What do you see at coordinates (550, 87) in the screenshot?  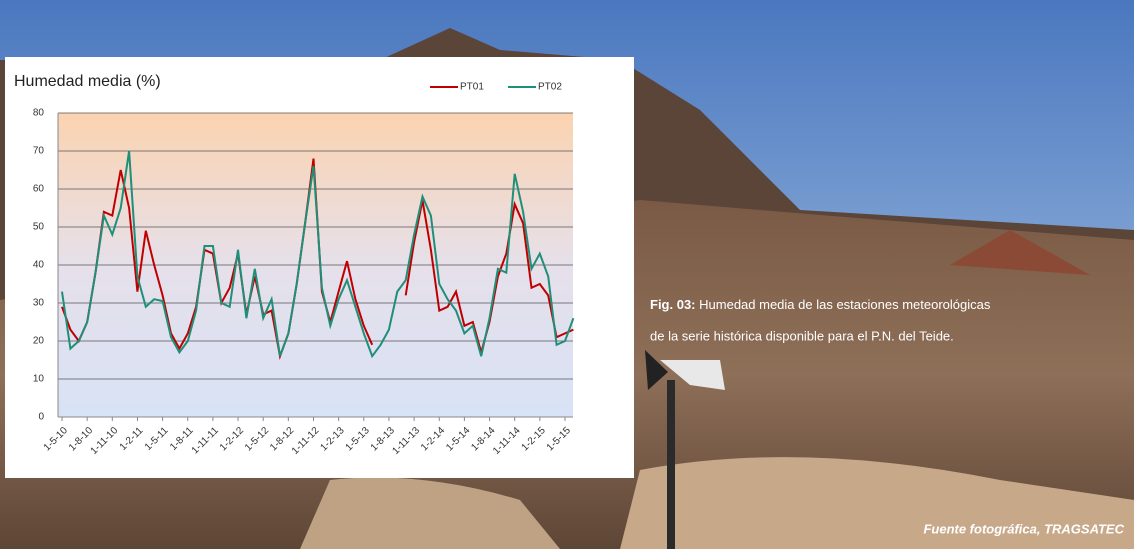 I see `legend-label: PT02` at bounding box center [550, 87].